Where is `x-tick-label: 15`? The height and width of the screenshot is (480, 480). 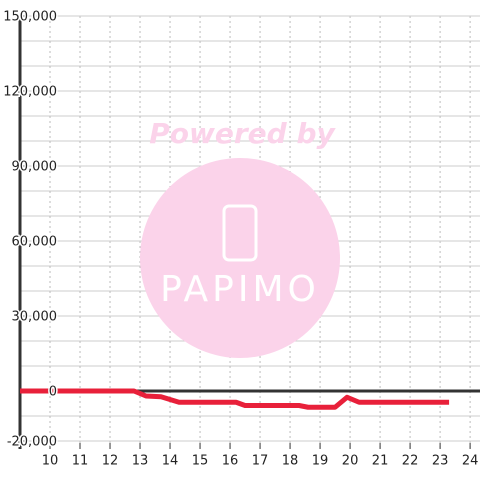
x-tick-label: 15 is located at coordinates (200, 461).